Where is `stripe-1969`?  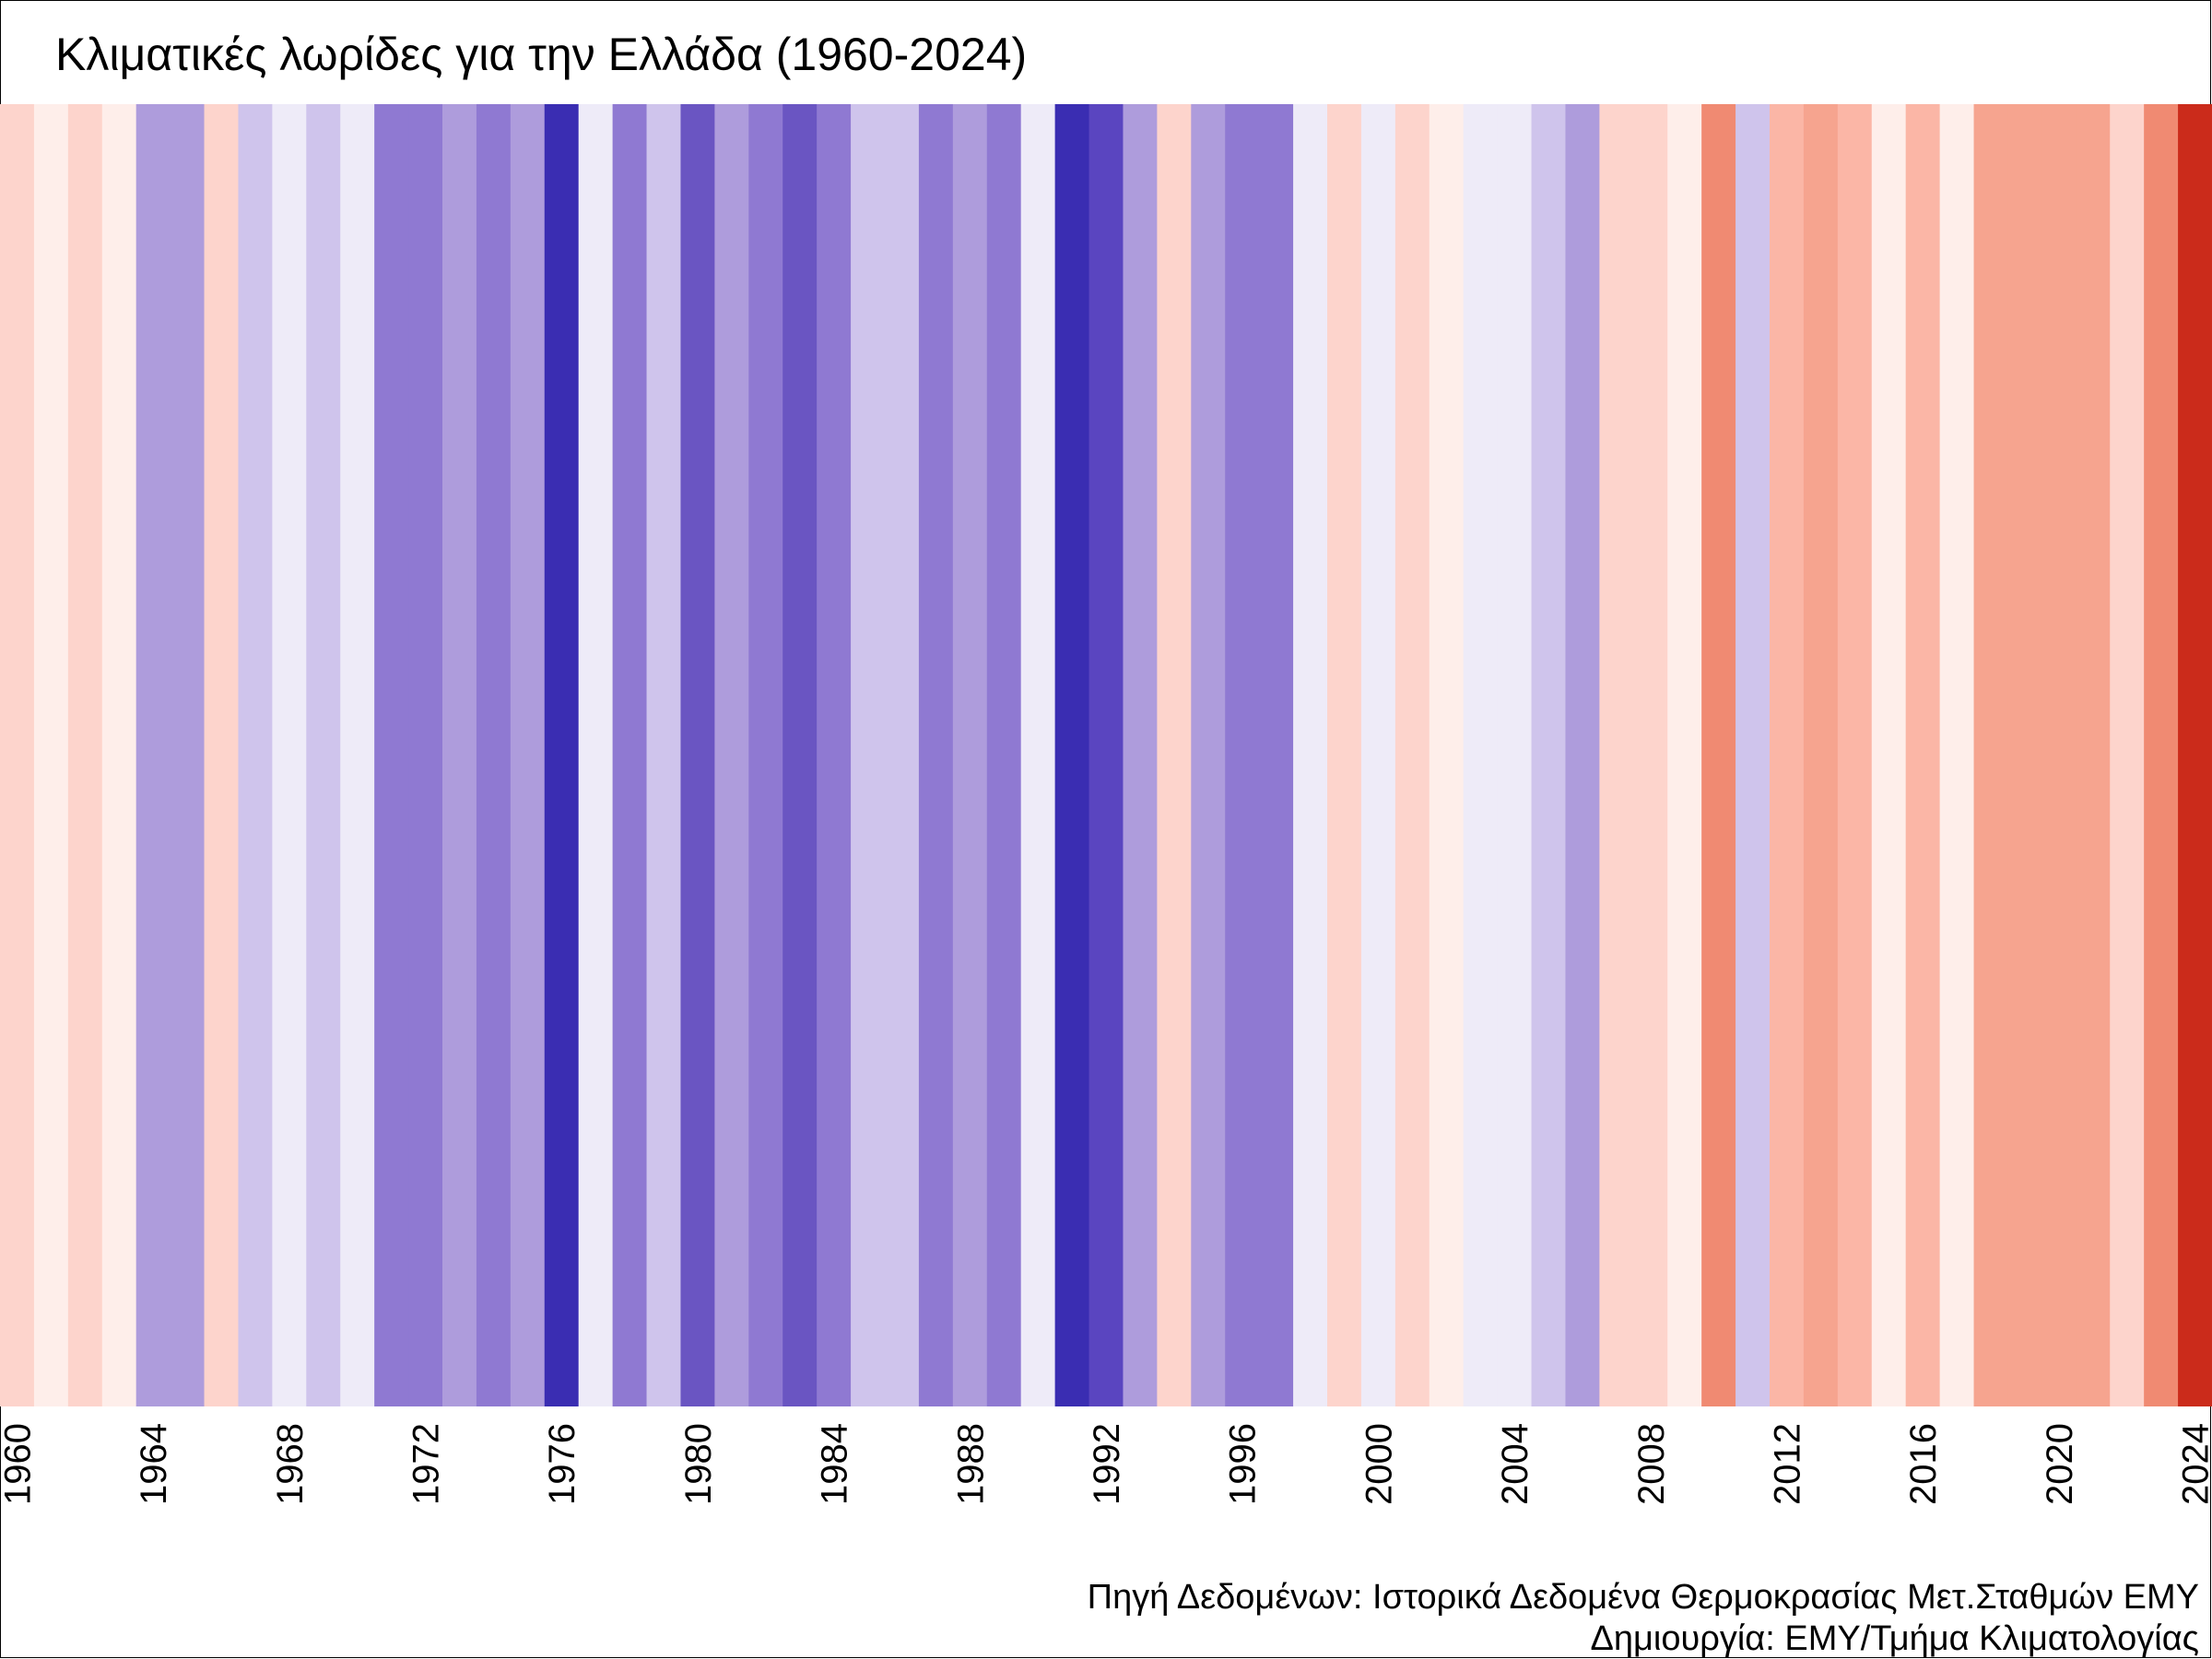
stripe-1969 is located at coordinates (323, 755).